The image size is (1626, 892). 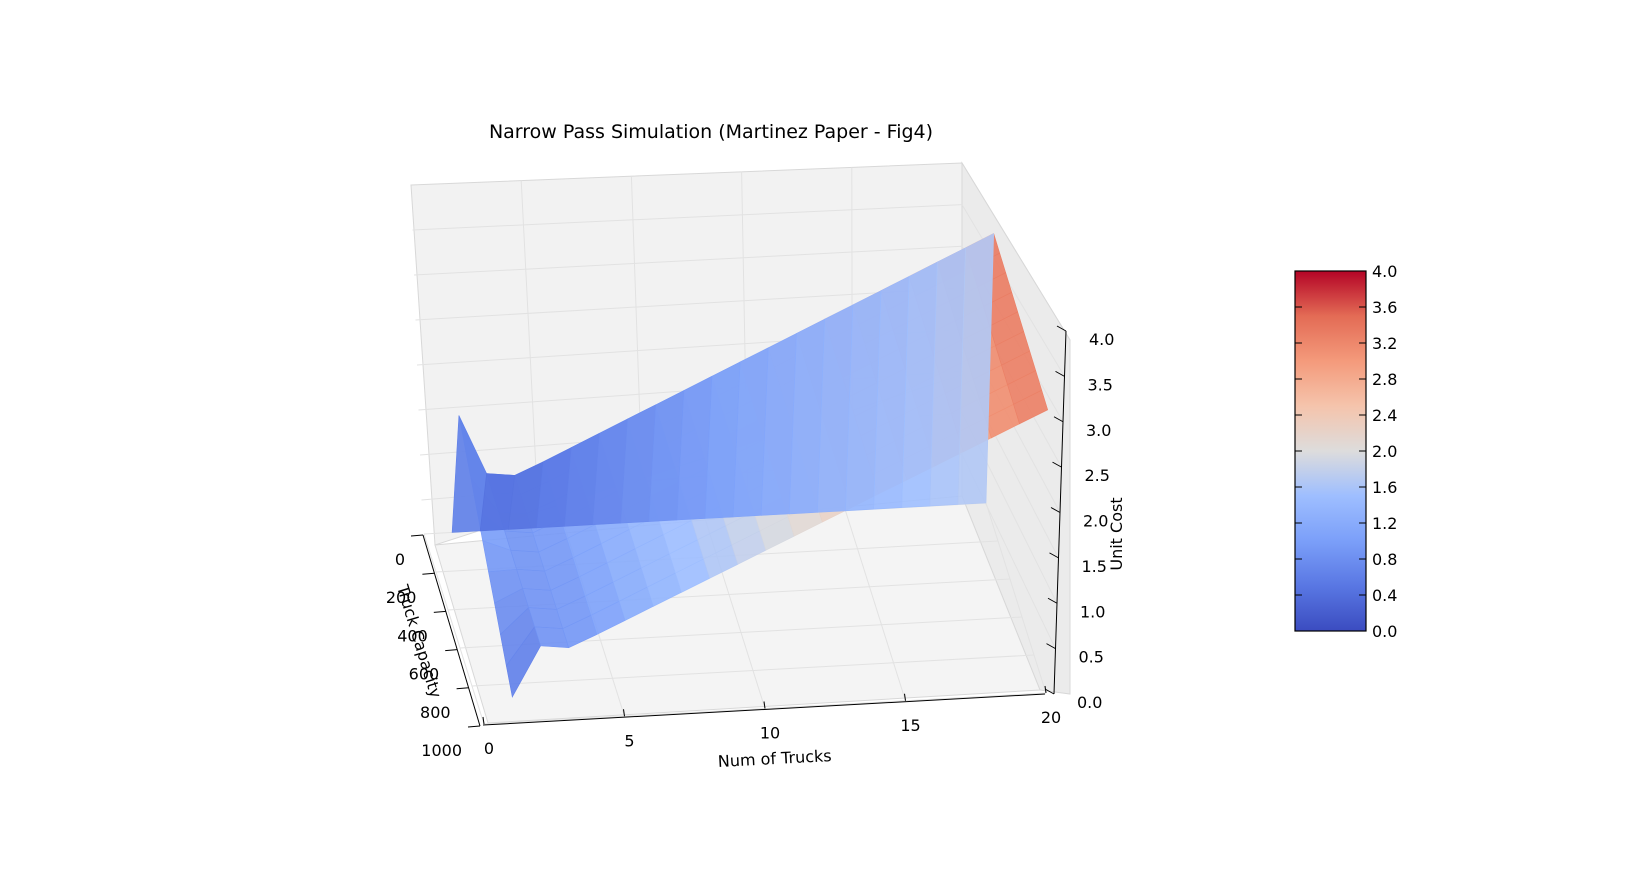 I want to click on y-tick-label: 800, so click(x=435, y=712).